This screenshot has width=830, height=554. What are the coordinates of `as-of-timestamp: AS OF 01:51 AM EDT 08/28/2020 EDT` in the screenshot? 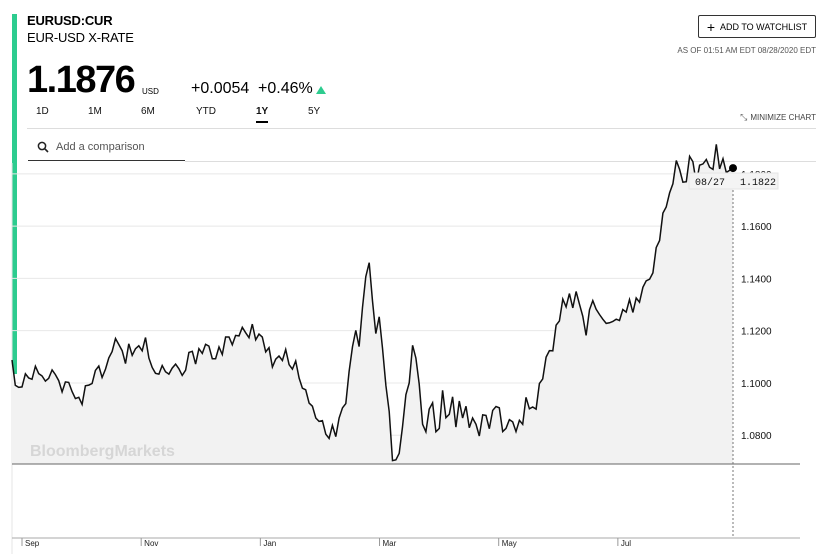 It's located at (746, 50).